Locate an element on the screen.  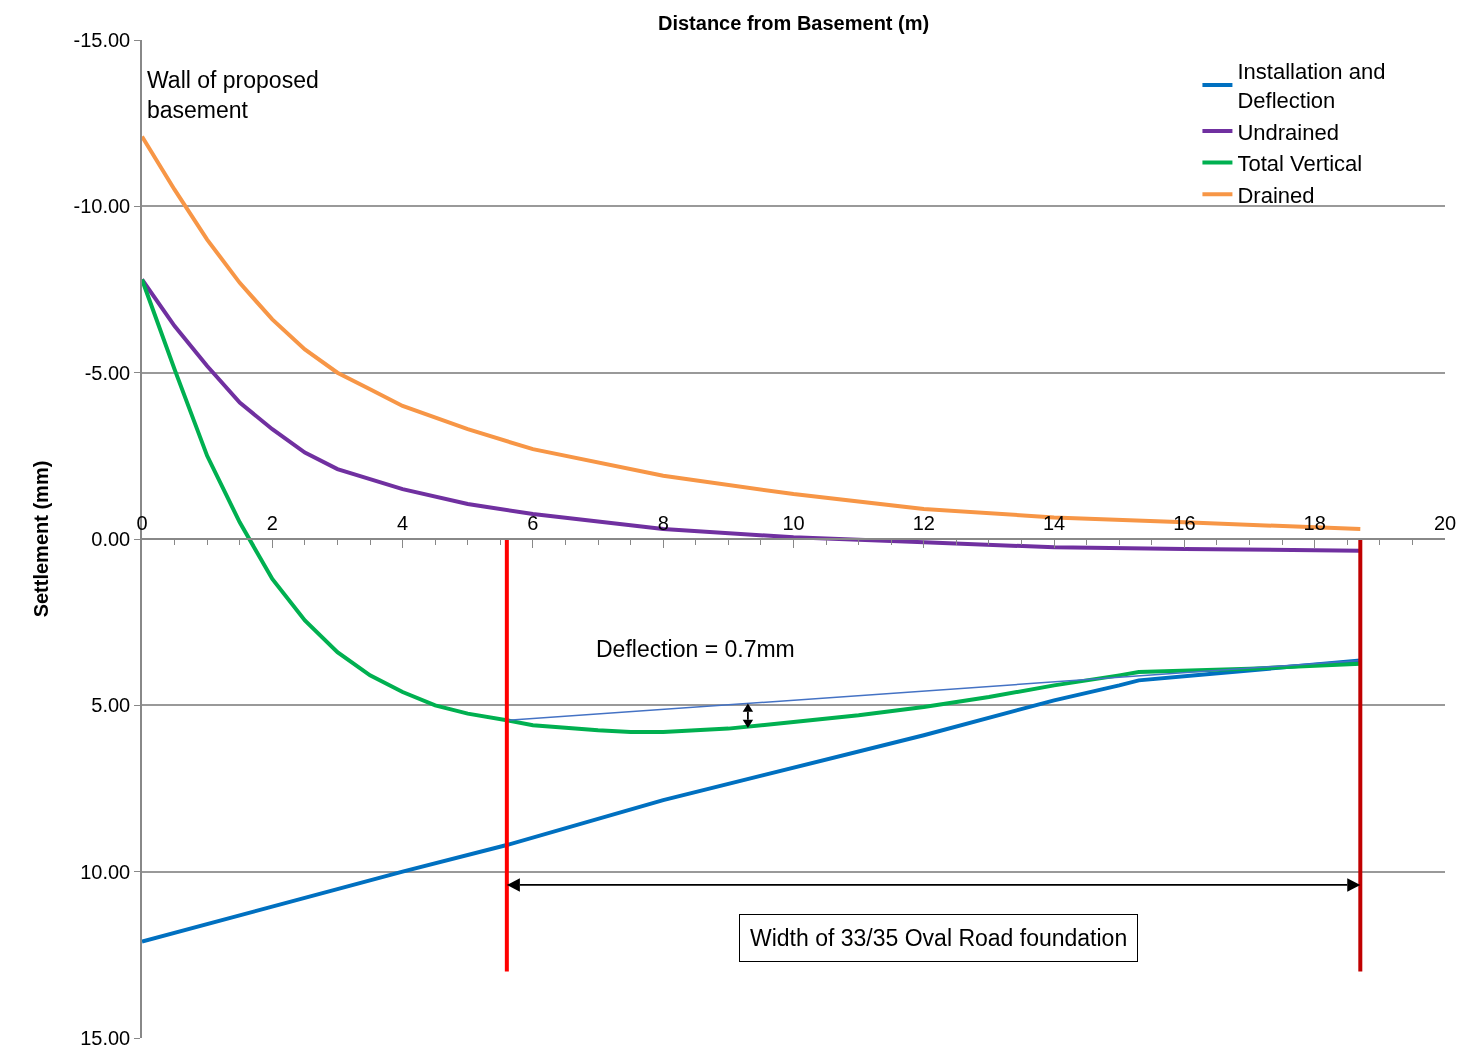
y-tick-label: -15.00 is located at coordinates (102, 40).